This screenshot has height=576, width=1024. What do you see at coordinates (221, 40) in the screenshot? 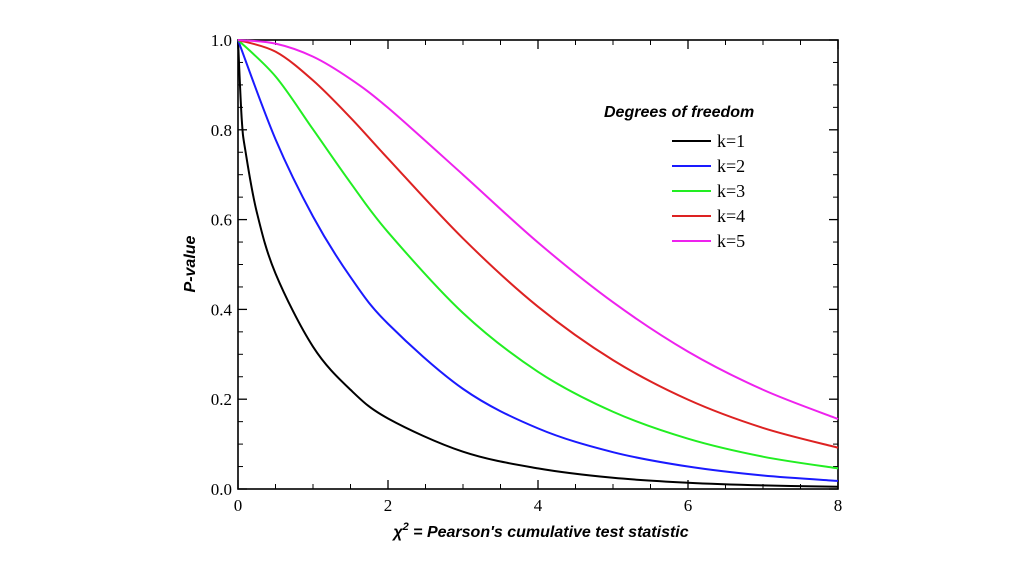
I see `y-tick-label: 1.0` at bounding box center [221, 40].